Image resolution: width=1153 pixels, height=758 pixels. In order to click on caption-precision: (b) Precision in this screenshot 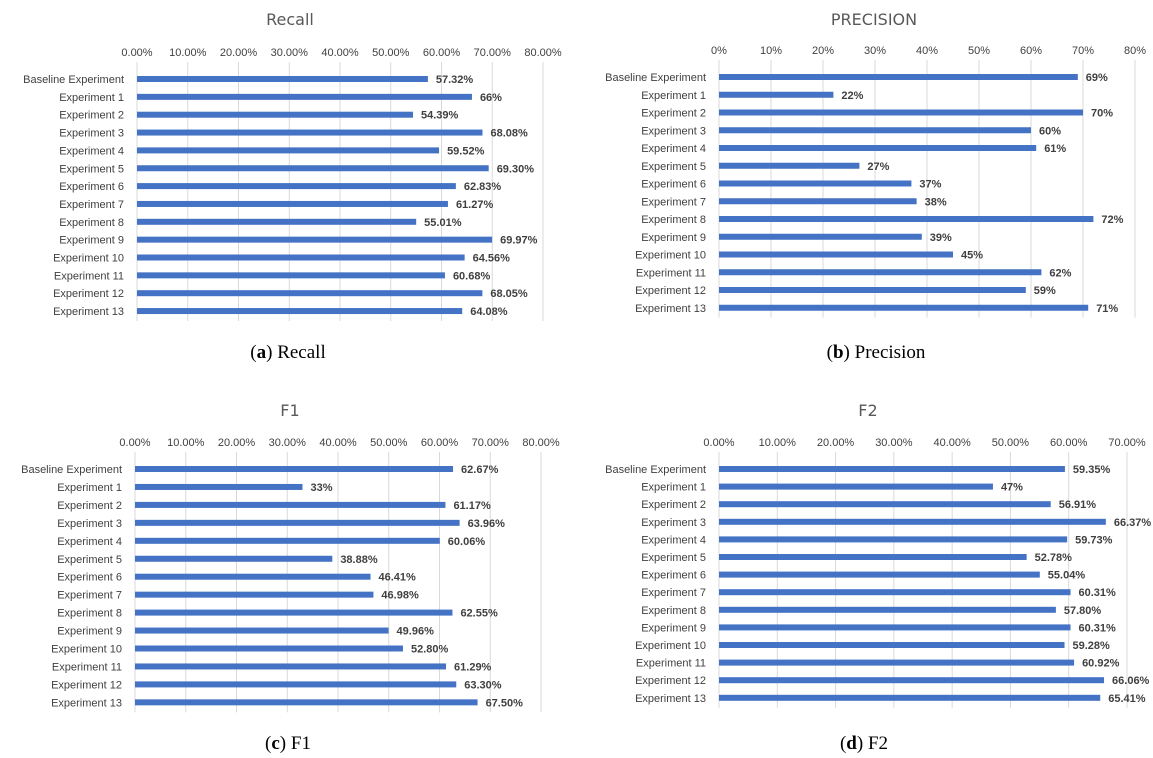, I will do `click(876, 352)`.